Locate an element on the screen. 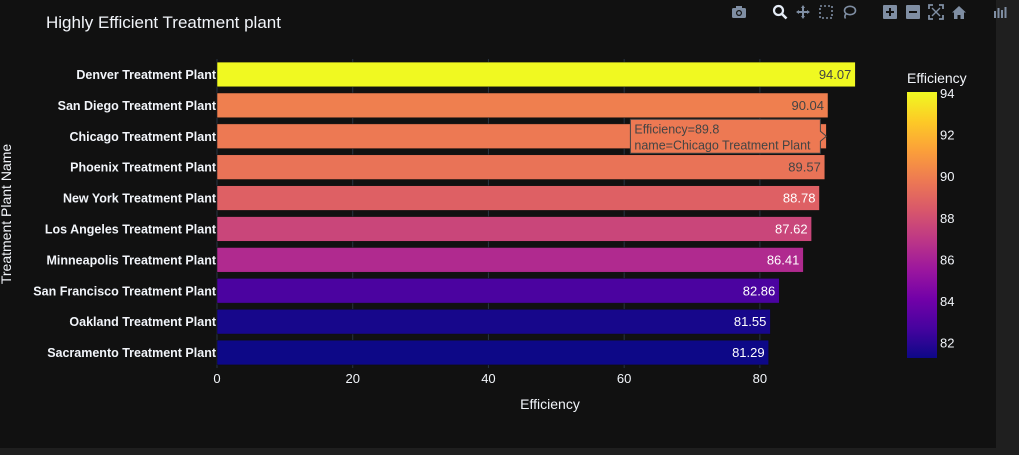  x-tick-label: 40 is located at coordinates (488, 378).